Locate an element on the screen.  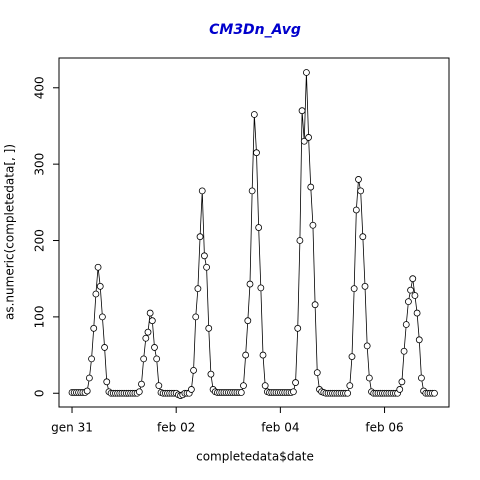
y-tick-label: 300 is located at coordinates (40, 164).